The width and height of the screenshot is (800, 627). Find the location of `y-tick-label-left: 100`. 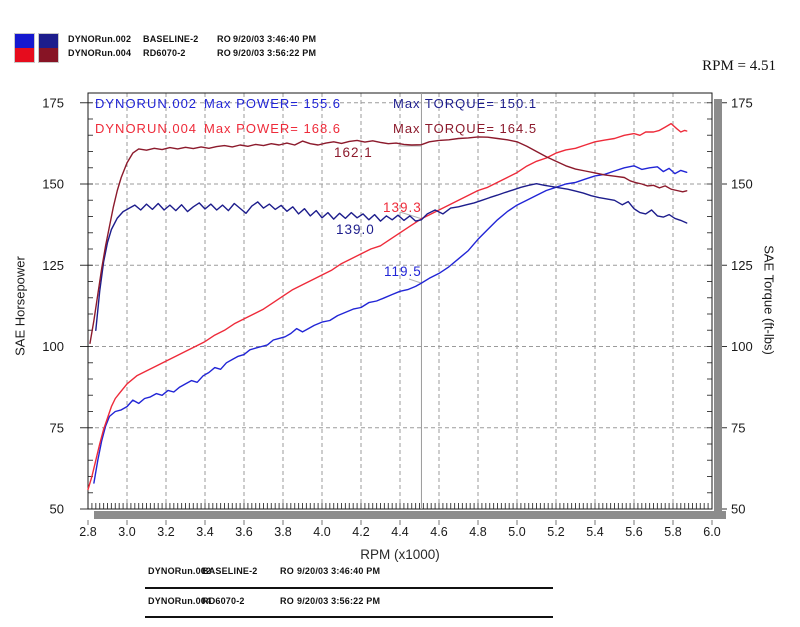

y-tick-label-left: 100 is located at coordinates (53, 346).